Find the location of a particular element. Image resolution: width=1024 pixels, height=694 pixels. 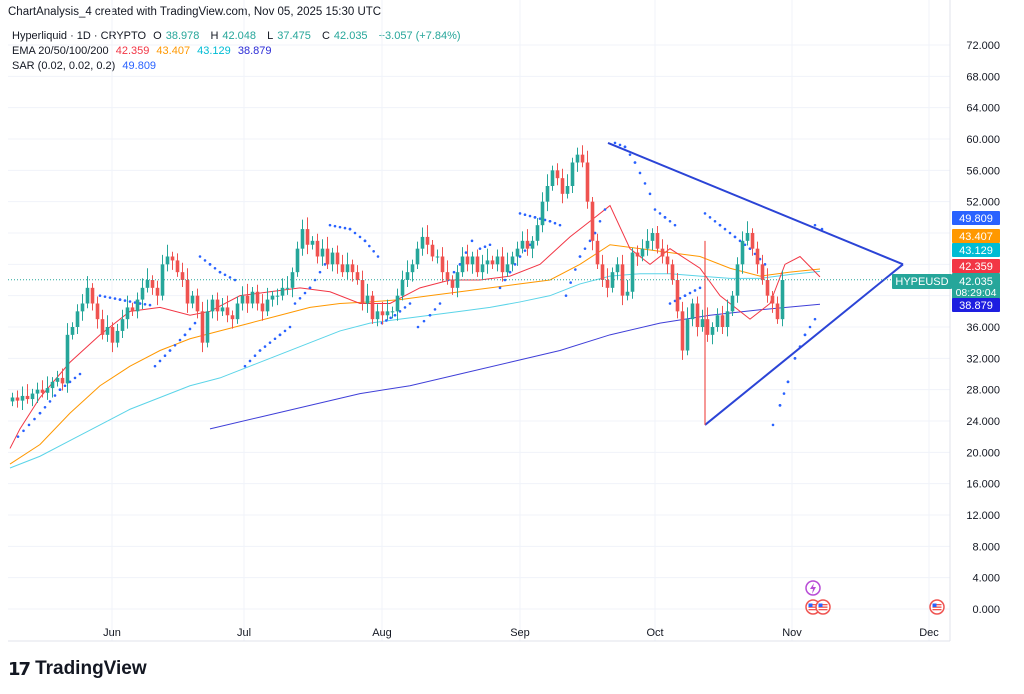

legend-symbol-name: Hyperliquid · 1D · CRYPTO is located at coordinates (79, 36).